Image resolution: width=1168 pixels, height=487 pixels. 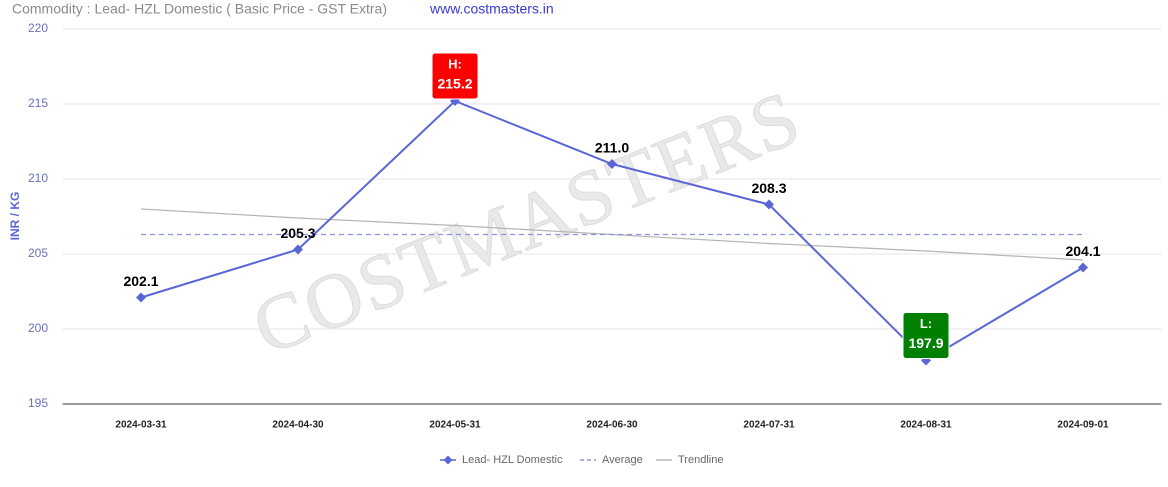 I want to click on legend-label: Average, so click(x=622, y=460).